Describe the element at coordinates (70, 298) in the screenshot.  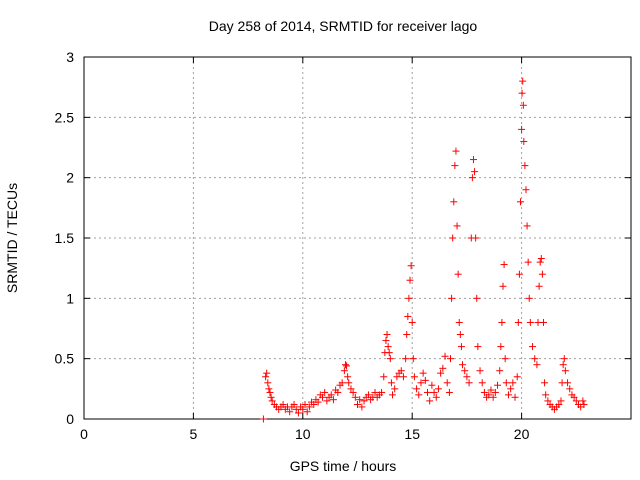
I see `y-tick-label: 1` at that location.